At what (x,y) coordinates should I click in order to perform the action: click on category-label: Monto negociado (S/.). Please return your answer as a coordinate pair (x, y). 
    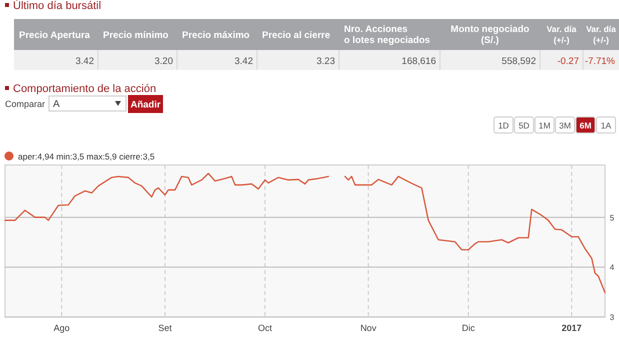
    Looking at the image, I should click on (490, 35).